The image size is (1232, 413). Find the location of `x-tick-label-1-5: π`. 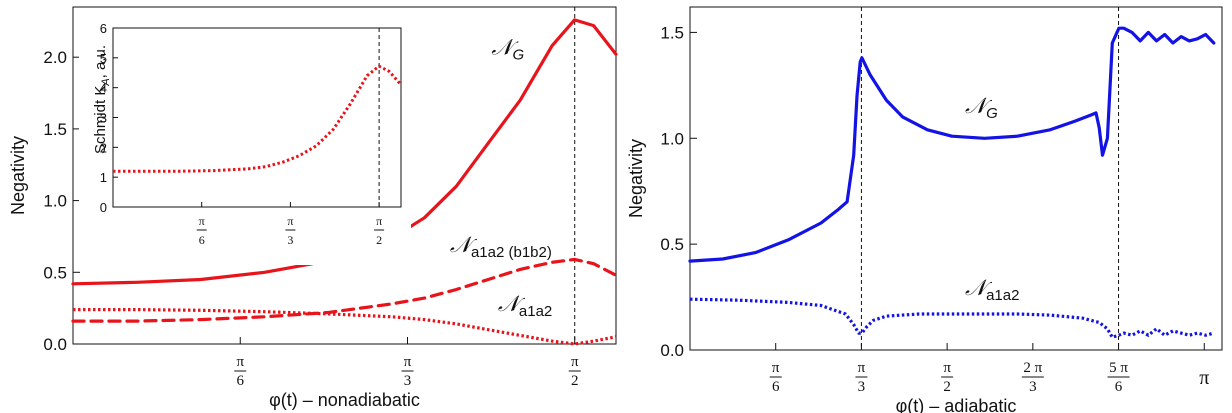

x-tick-label-1-5: π is located at coordinates (1204, 378).